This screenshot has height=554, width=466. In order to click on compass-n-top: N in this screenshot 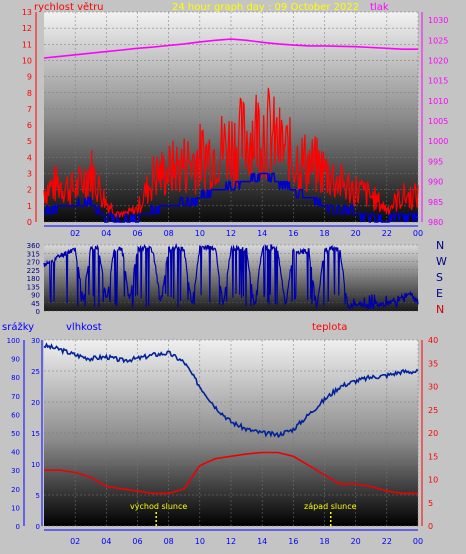, I will do `click(440, 245)`.